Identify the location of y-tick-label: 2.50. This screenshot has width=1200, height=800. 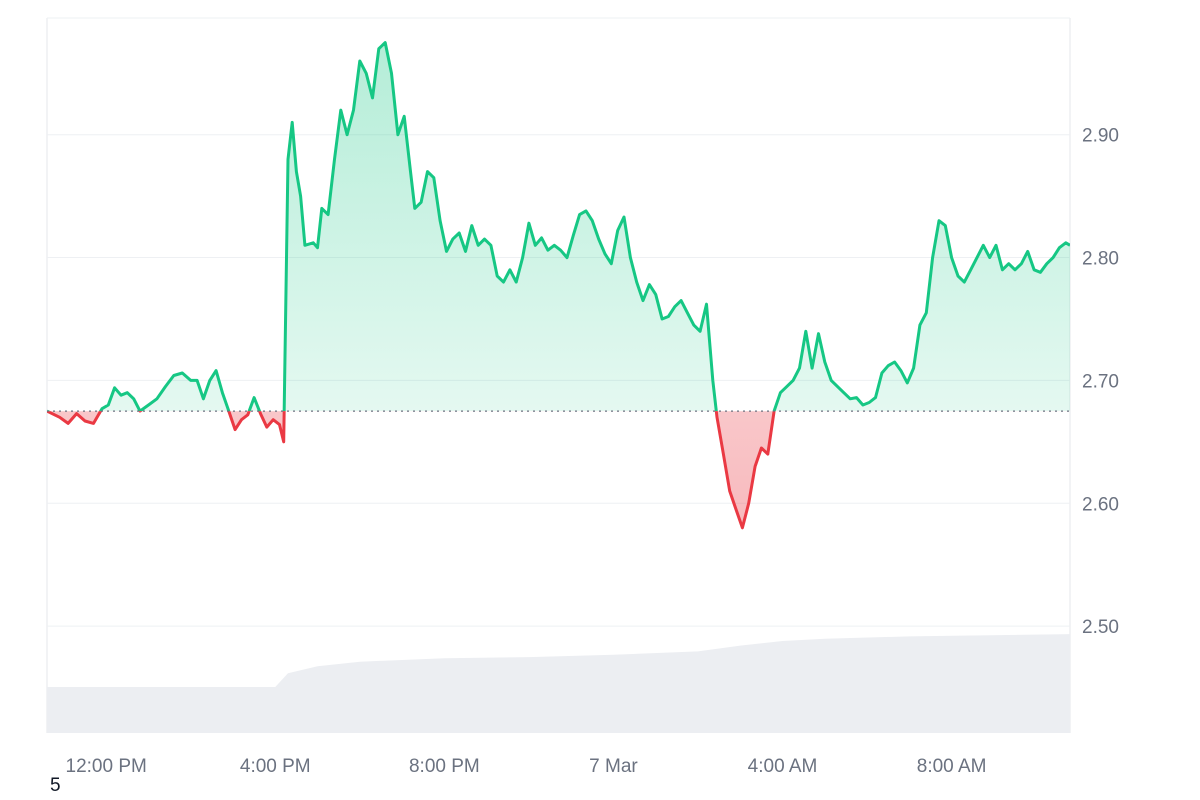
(1100, 627).